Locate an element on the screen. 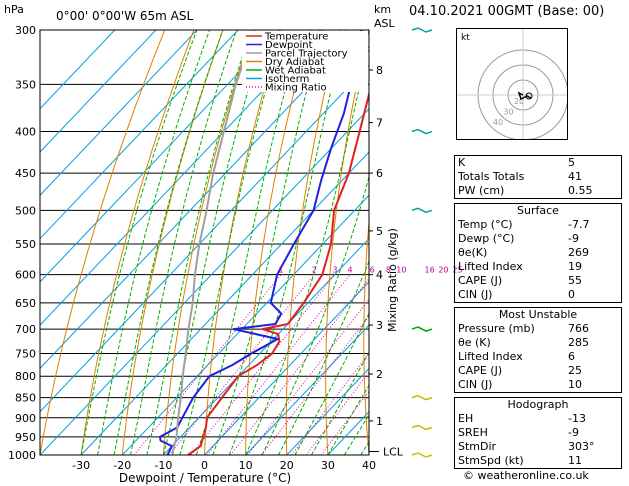  legend-label: Parcel Trajectory is located at coordinates (306, 54).